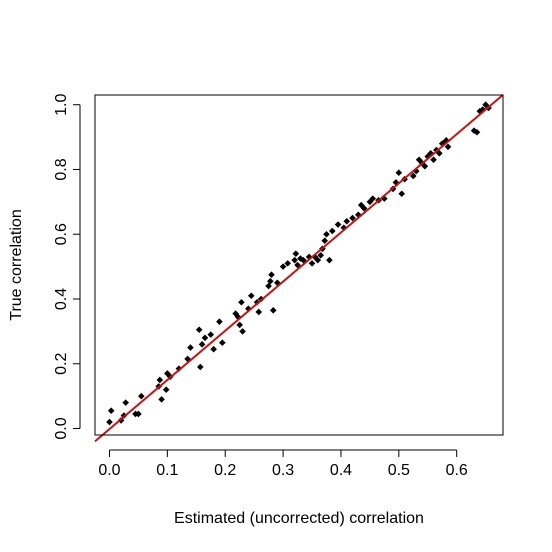  Describe the element at coordinates (67, 266) in the screenshot. I see `y-axis: 0.0 0.2 0.4 0.6 0.8 1.0` at that location.